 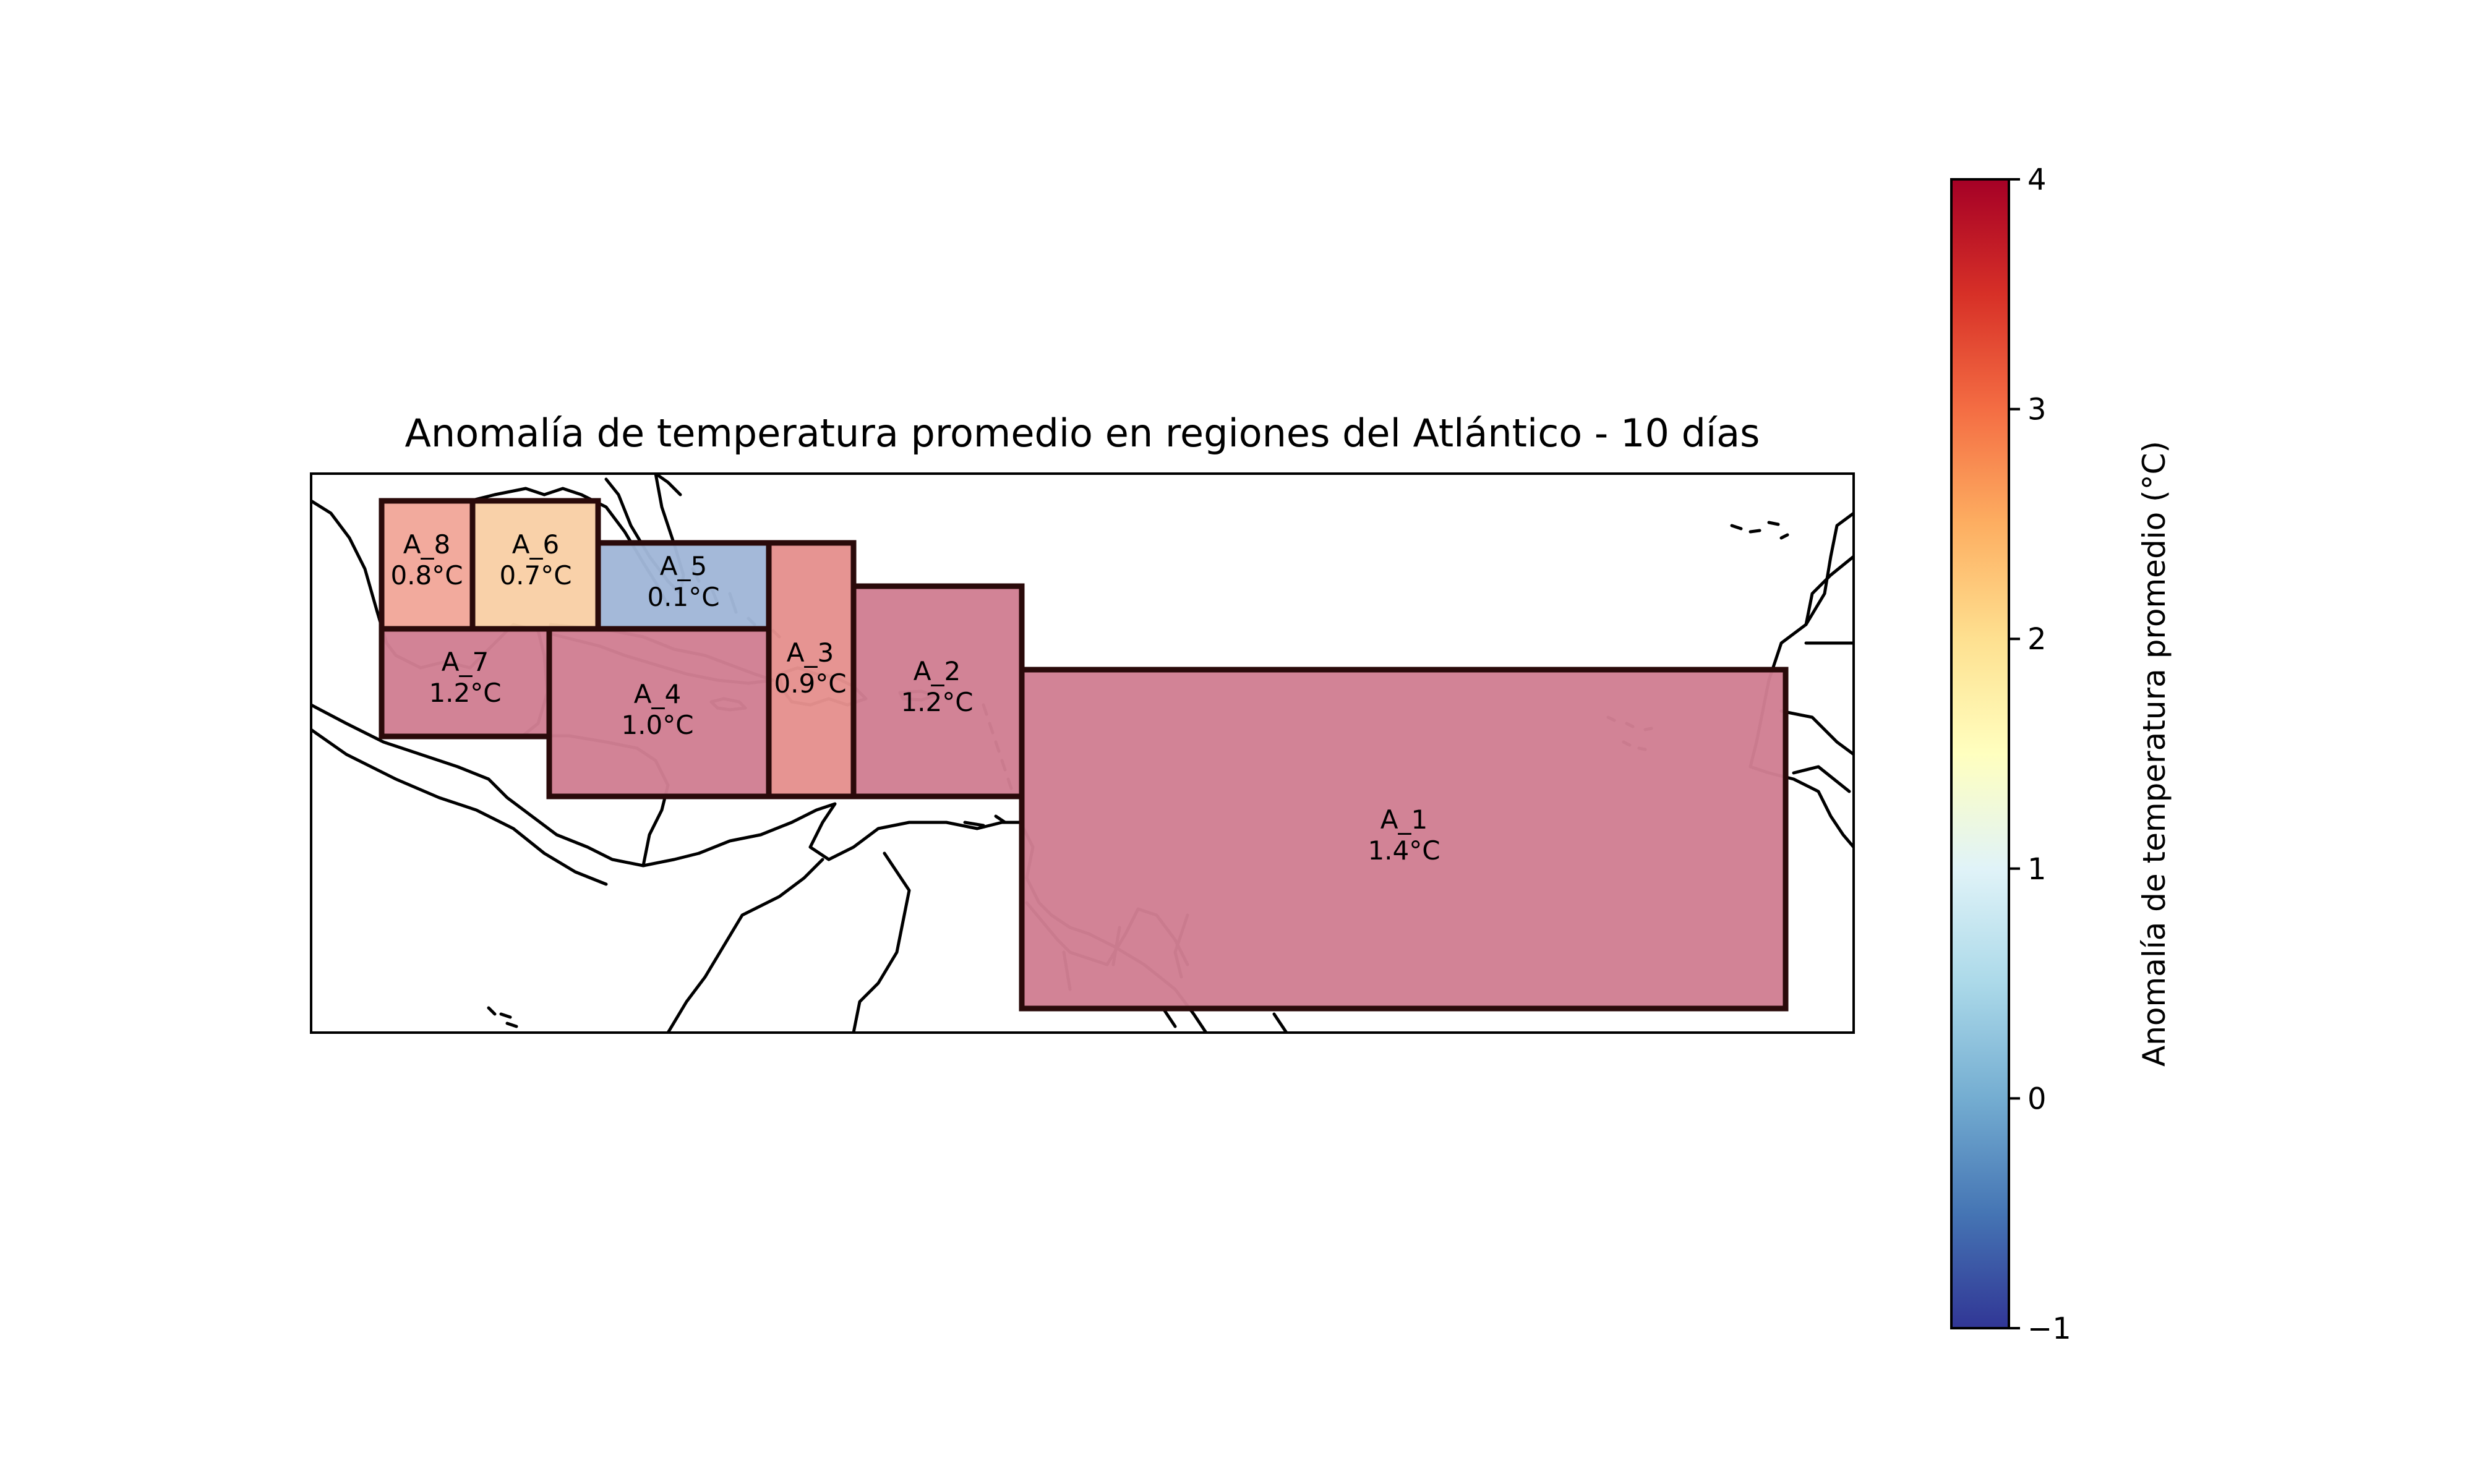 I want to click on coastline-central-america, so click(x=506, y=785).